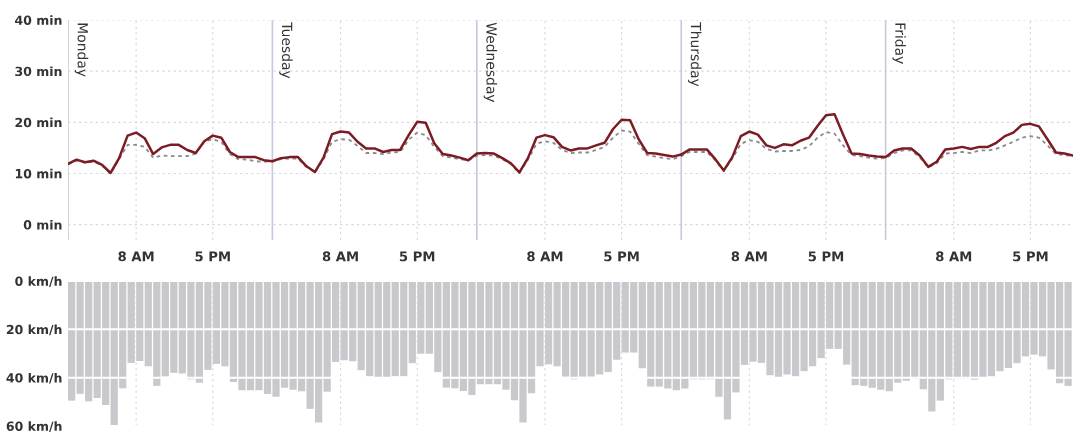 This screenshot has width=1073, height=434. I want to click on annotation: Monday, so click(81, 50).